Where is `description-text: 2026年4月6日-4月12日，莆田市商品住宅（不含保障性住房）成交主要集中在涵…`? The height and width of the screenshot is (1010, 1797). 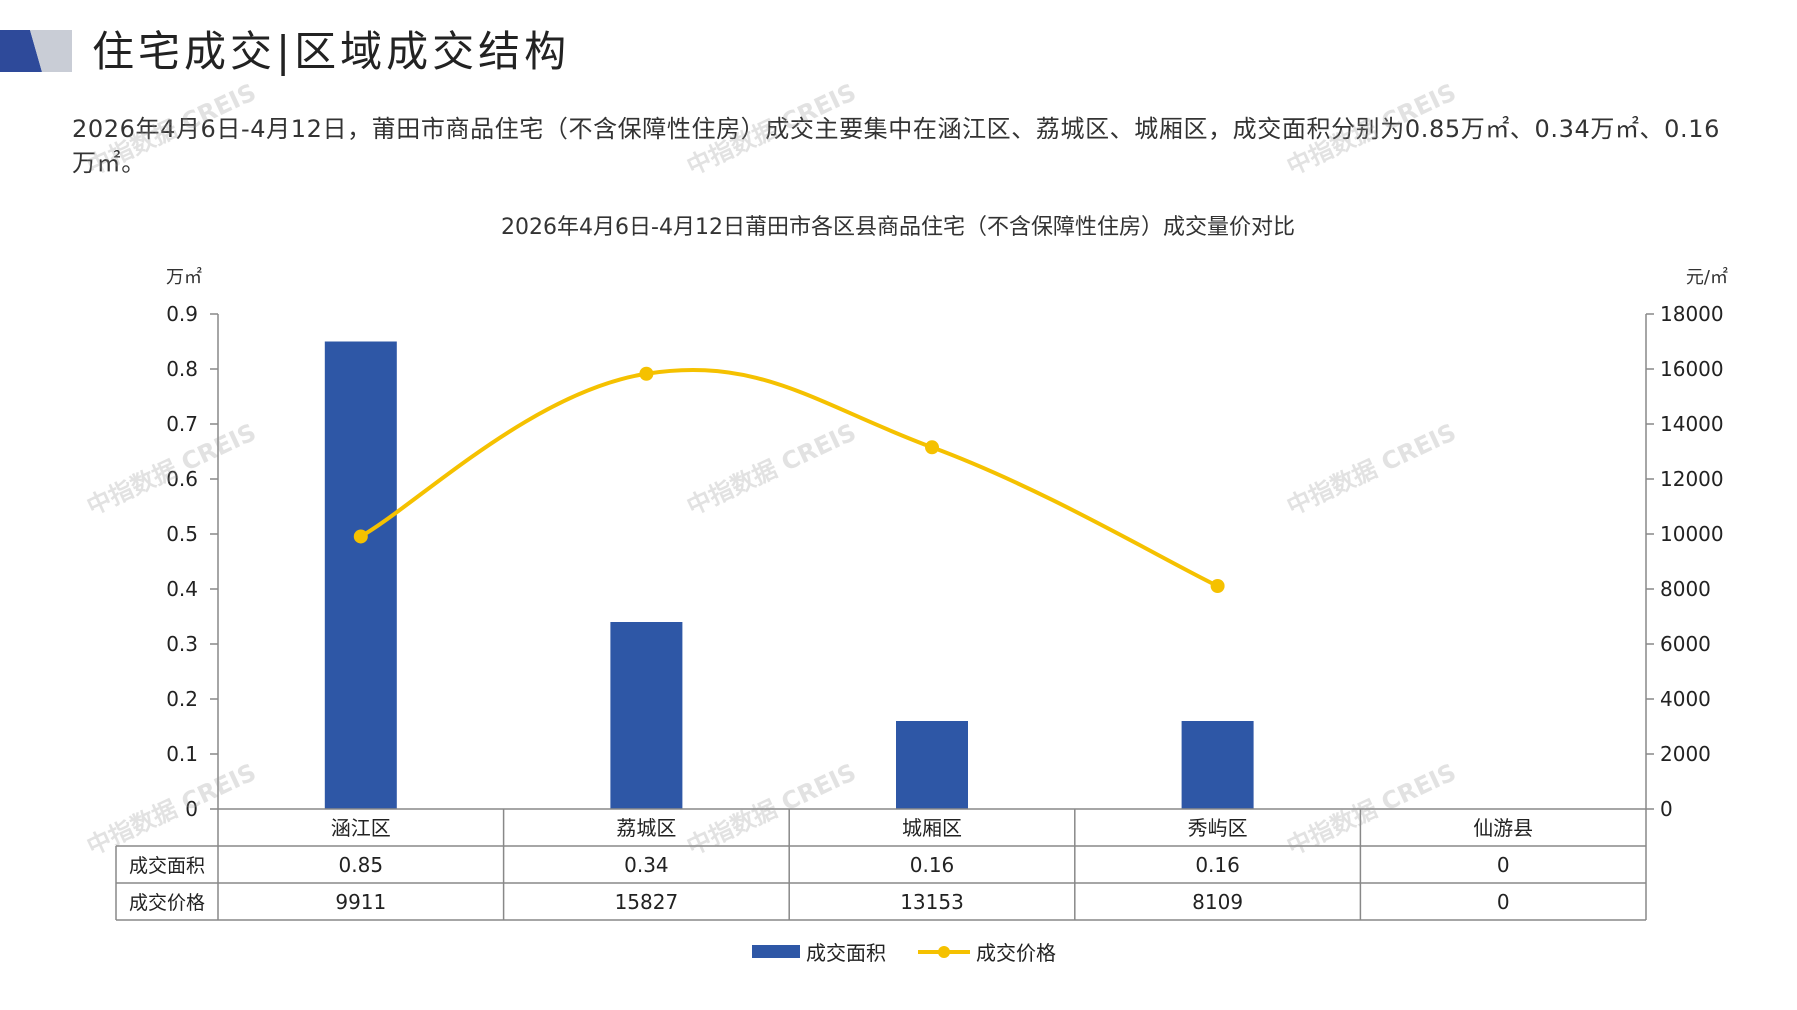 description-text: 2026年4月6日-4月12日，莆田市商品住宅（不含保障性住房）成交主要集中在涵… is located at coordinates (896, 146).